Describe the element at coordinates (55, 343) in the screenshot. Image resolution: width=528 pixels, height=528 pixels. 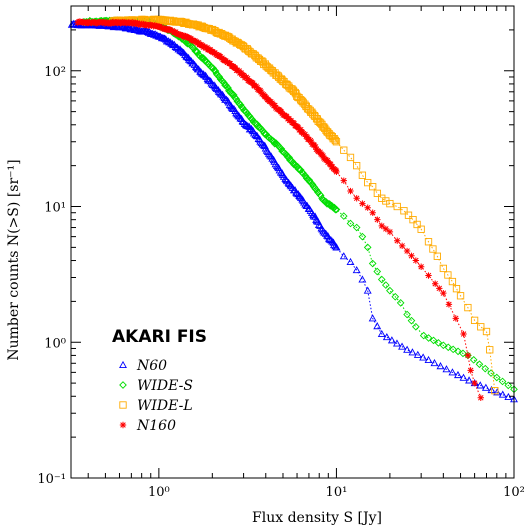
I see `y-tick-label: 10⁰` at that location.